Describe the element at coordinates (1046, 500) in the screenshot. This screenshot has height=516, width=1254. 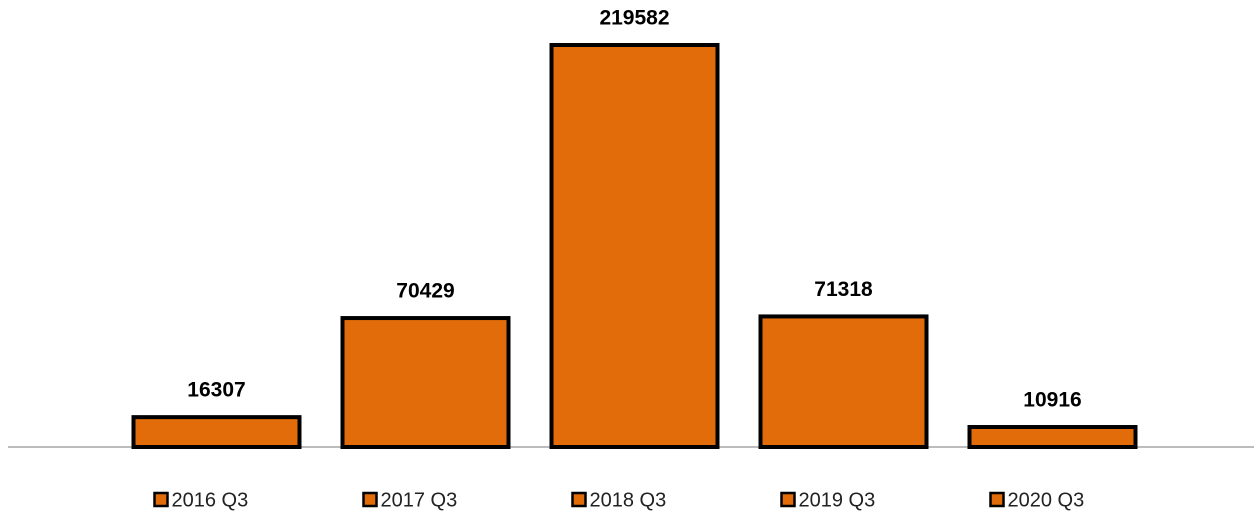
I see `legend-label: 2020 Q3` at that location.